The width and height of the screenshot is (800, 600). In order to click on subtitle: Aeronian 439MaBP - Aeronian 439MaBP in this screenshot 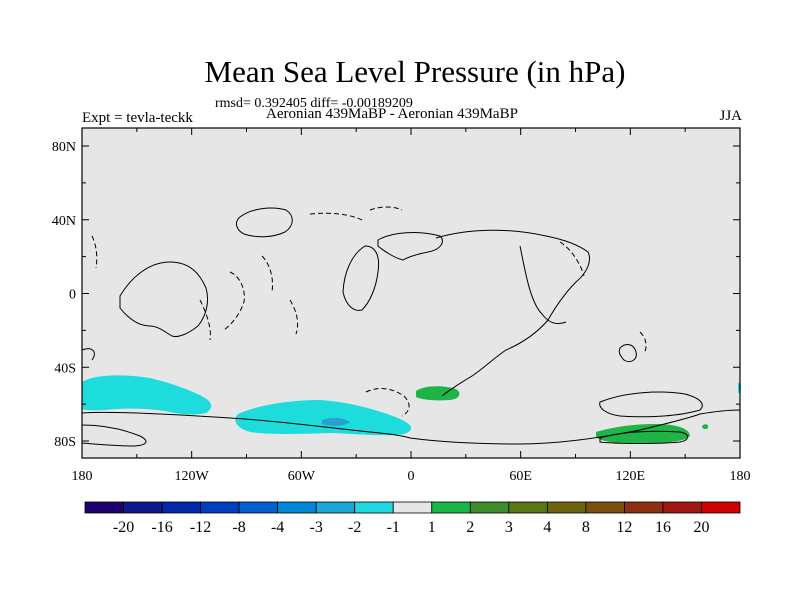, I will do `click(392, 114)`.